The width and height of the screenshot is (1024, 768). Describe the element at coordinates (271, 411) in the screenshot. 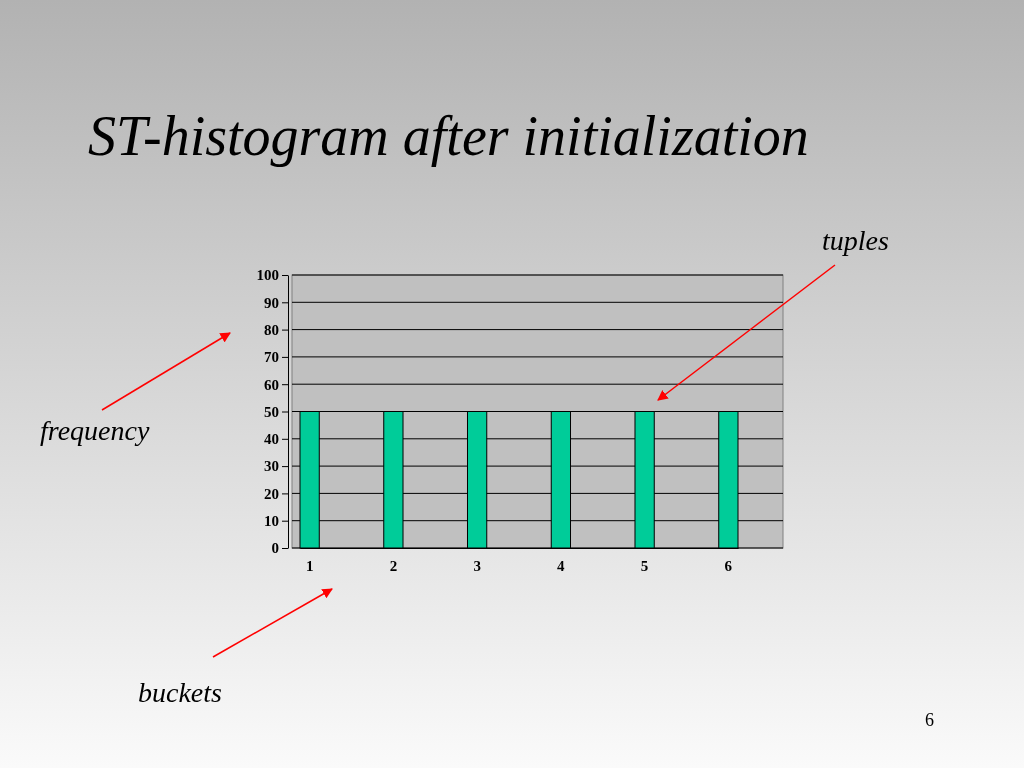

I see `y-tick-label: 50` at that location.